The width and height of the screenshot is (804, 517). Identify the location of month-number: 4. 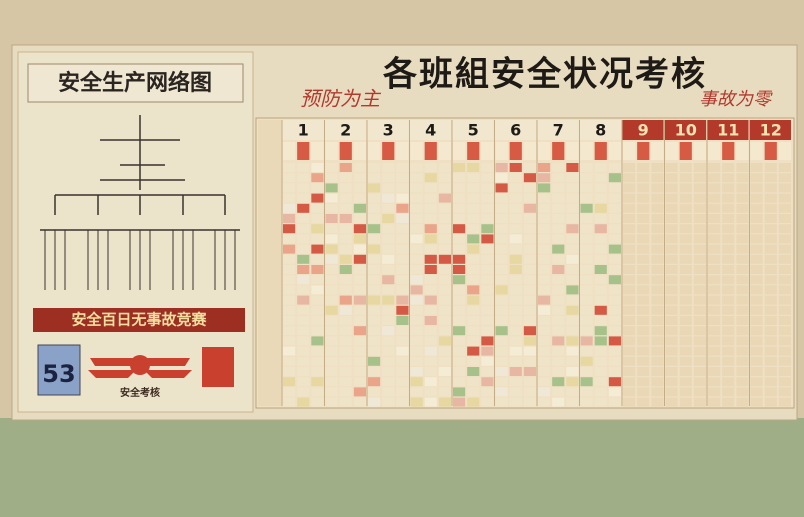
(430, 130).